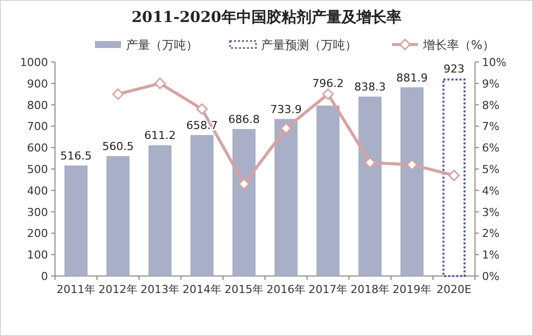 This screenshot has height=336, width=533. I want to click on y2-tick-label: 3%, so click(491, 212).